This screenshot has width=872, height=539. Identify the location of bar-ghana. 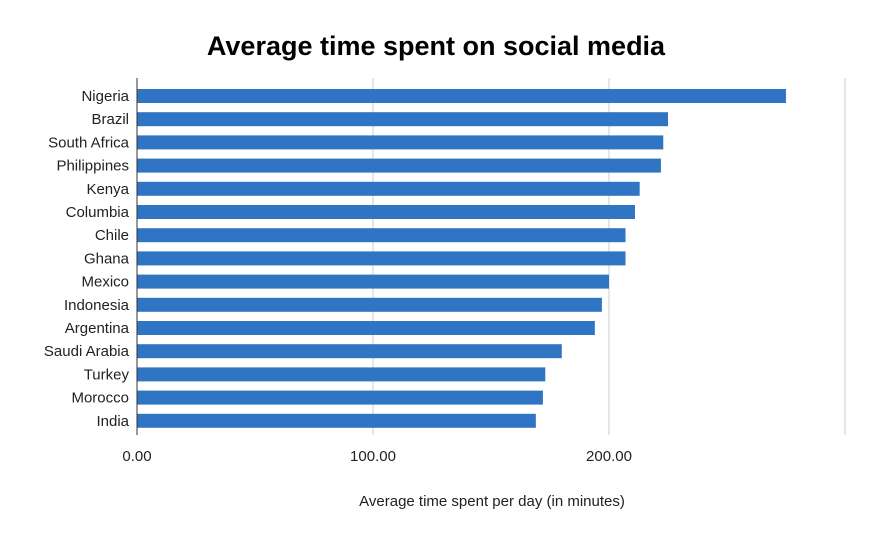
(381, 258).